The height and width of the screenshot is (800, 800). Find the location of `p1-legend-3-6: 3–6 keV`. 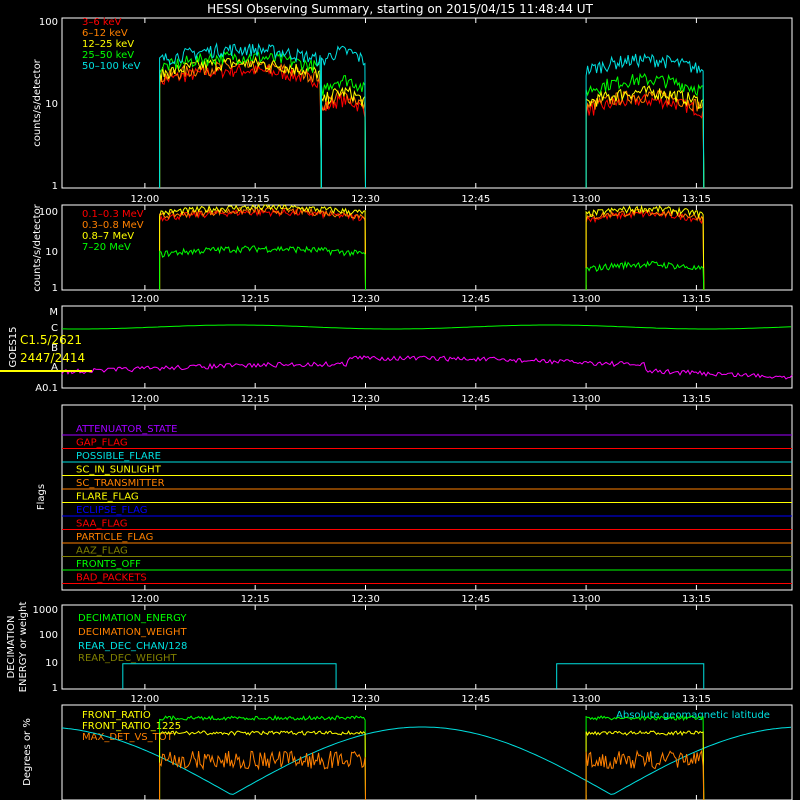

p1-legend-3-6: 3–6 keV is located at coordinates (101, 22).